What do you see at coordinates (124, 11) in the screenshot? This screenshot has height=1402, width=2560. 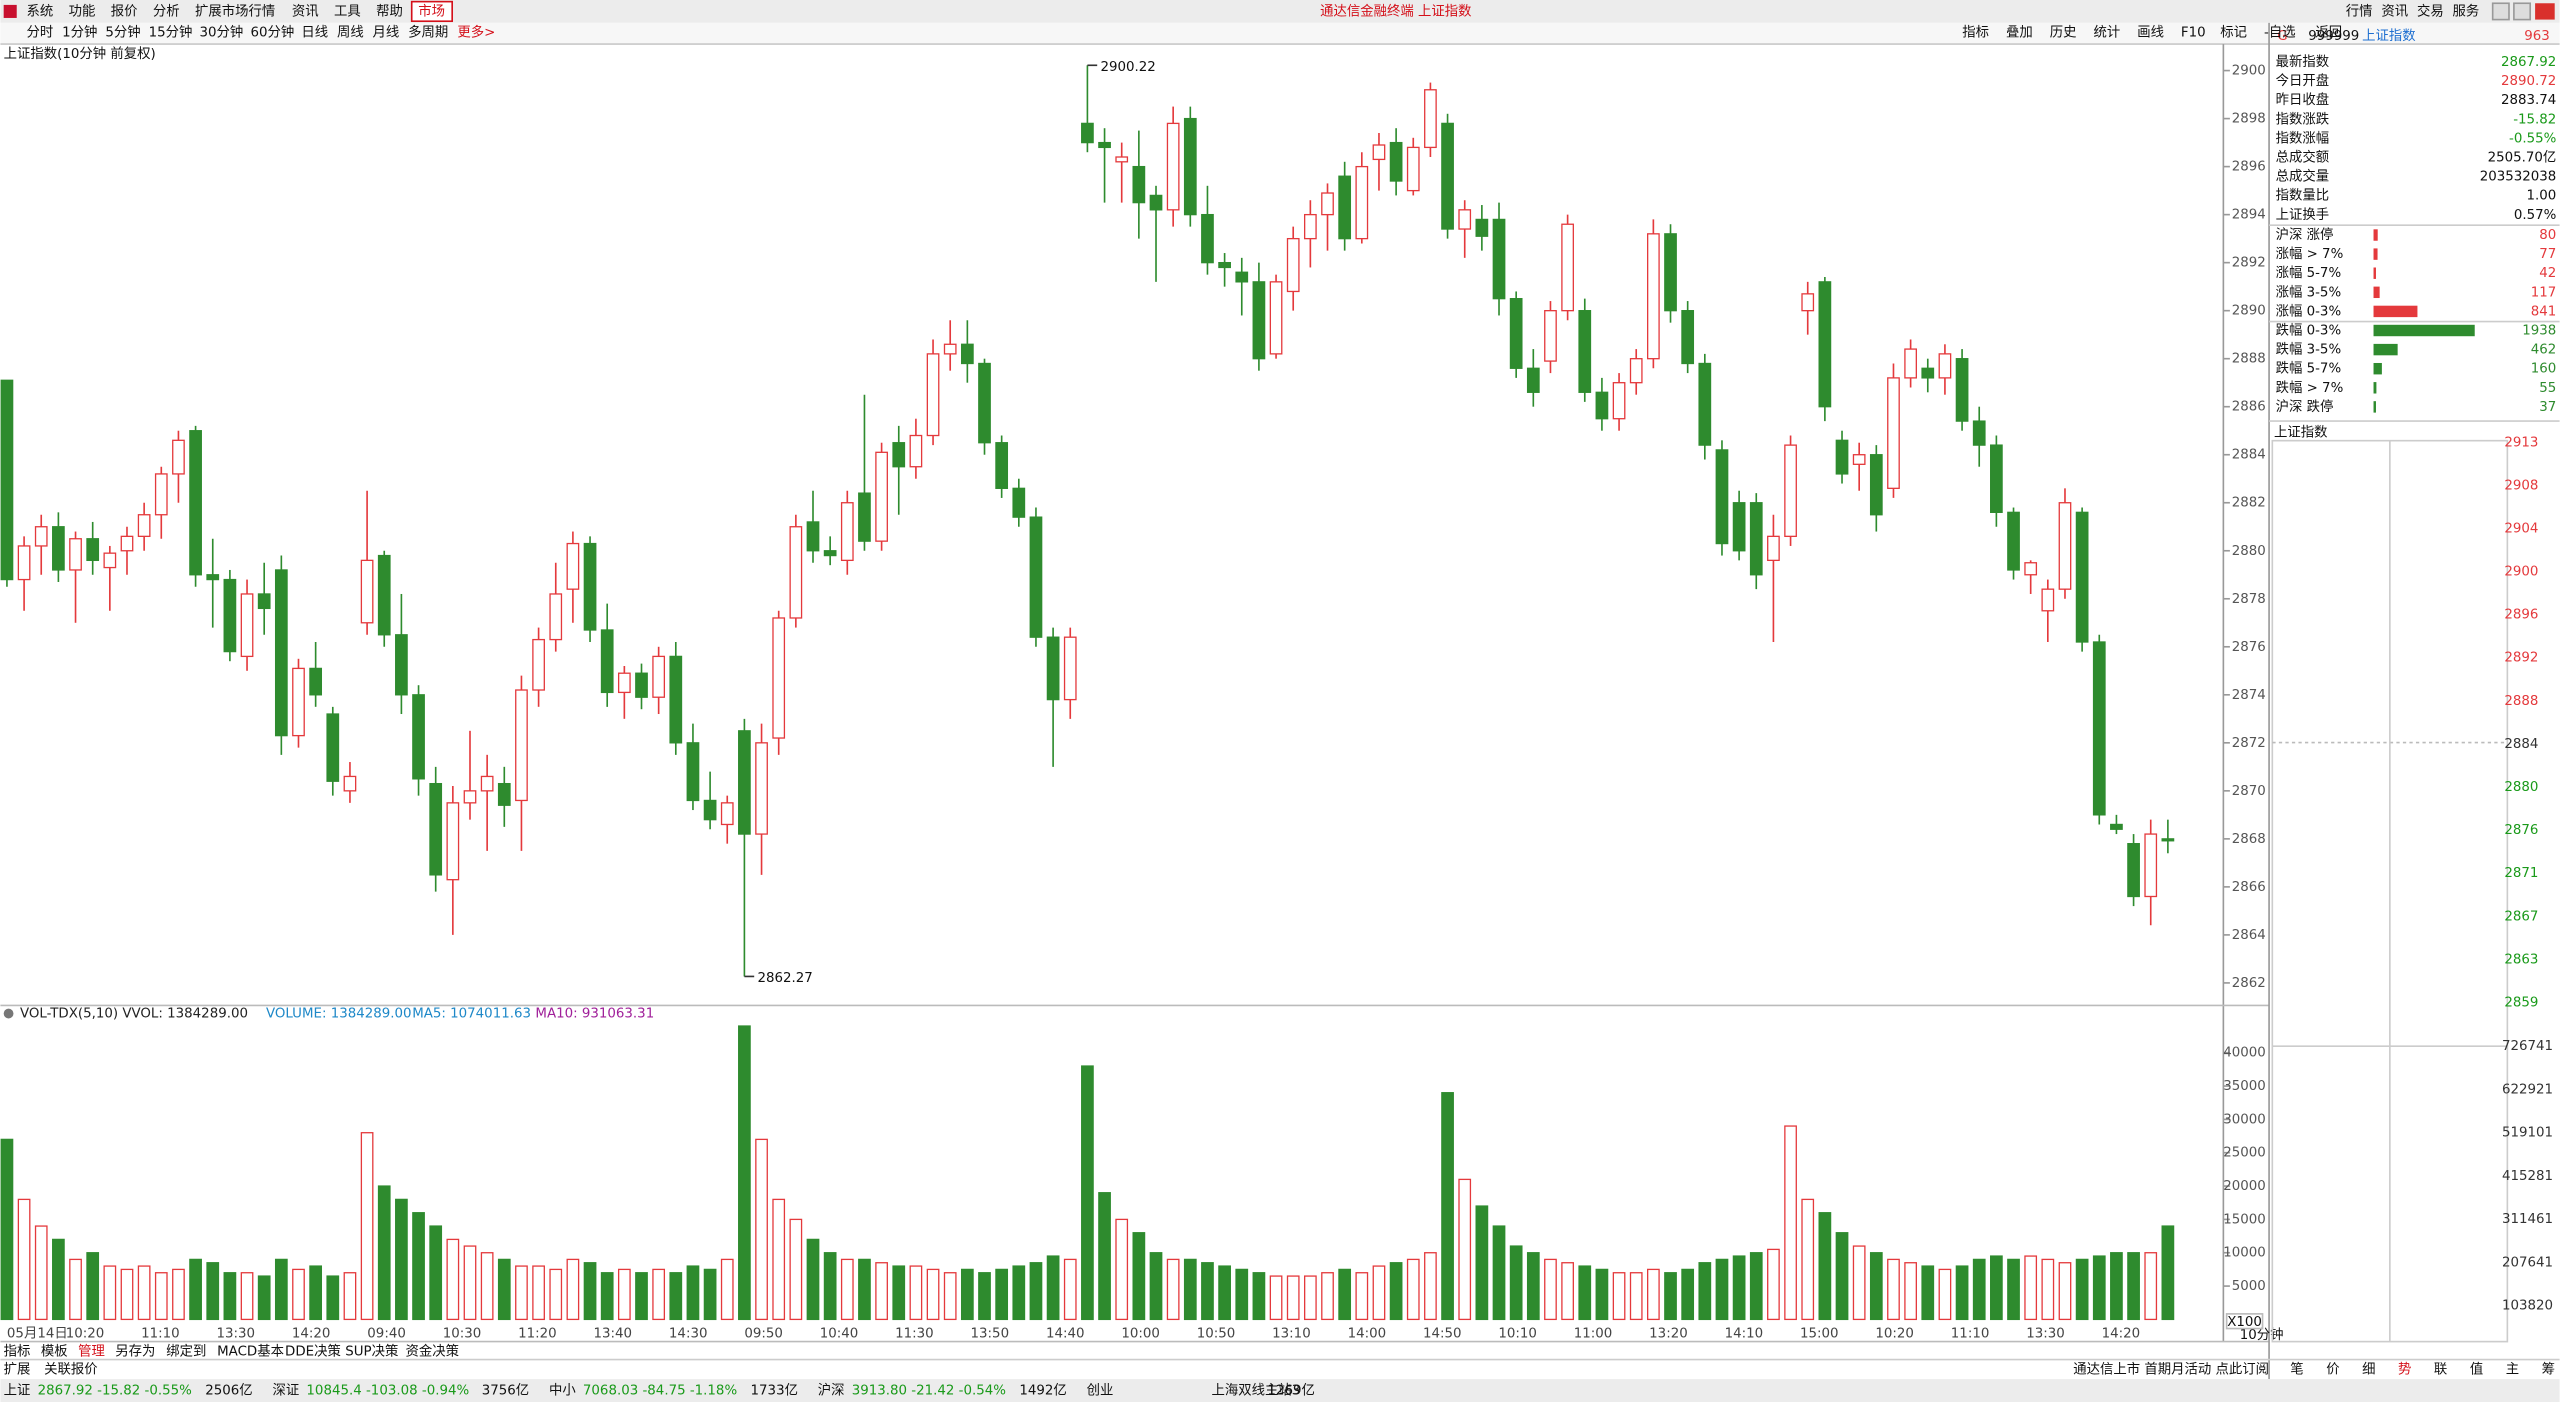 I see `menu-item: 报价` at bounding box center [124, 11].